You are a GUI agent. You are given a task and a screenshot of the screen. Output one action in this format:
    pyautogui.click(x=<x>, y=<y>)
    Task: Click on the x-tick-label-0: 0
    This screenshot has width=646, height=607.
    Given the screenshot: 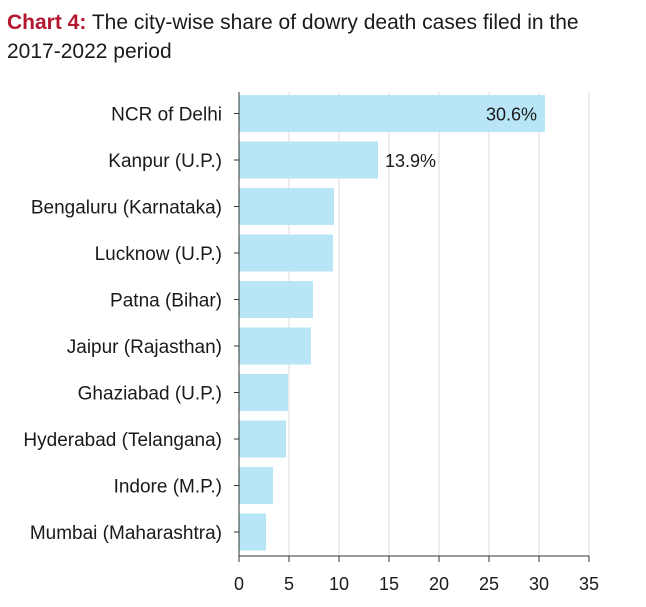 What is the action you would take?
    pyautogui.click(x=239, y=584)
    